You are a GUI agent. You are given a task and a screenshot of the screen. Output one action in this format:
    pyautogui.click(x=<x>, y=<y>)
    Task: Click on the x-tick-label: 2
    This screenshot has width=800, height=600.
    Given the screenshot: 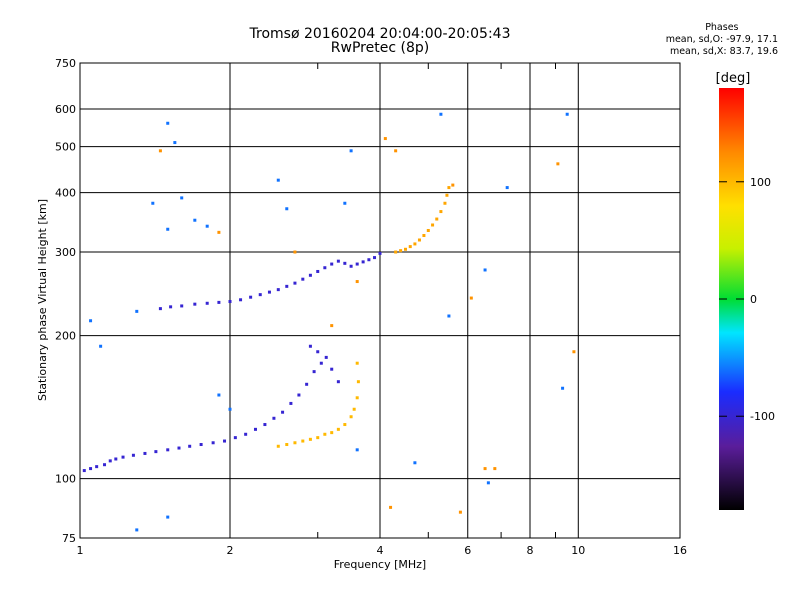 What is the action you would take?
    pyautogui.click(x=230, y=550)
    